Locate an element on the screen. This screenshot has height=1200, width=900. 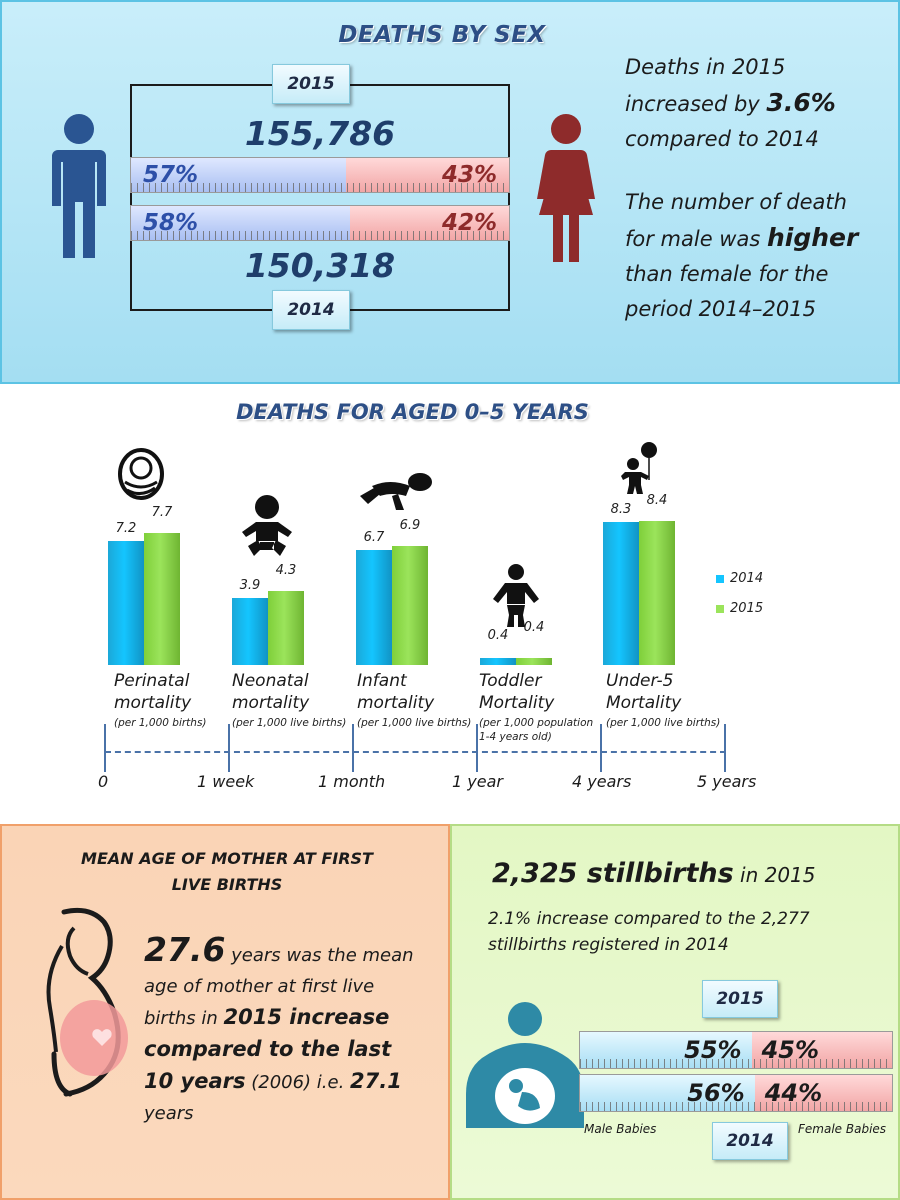
age-axis-label: 4 years is located at coordinates (602, 781).